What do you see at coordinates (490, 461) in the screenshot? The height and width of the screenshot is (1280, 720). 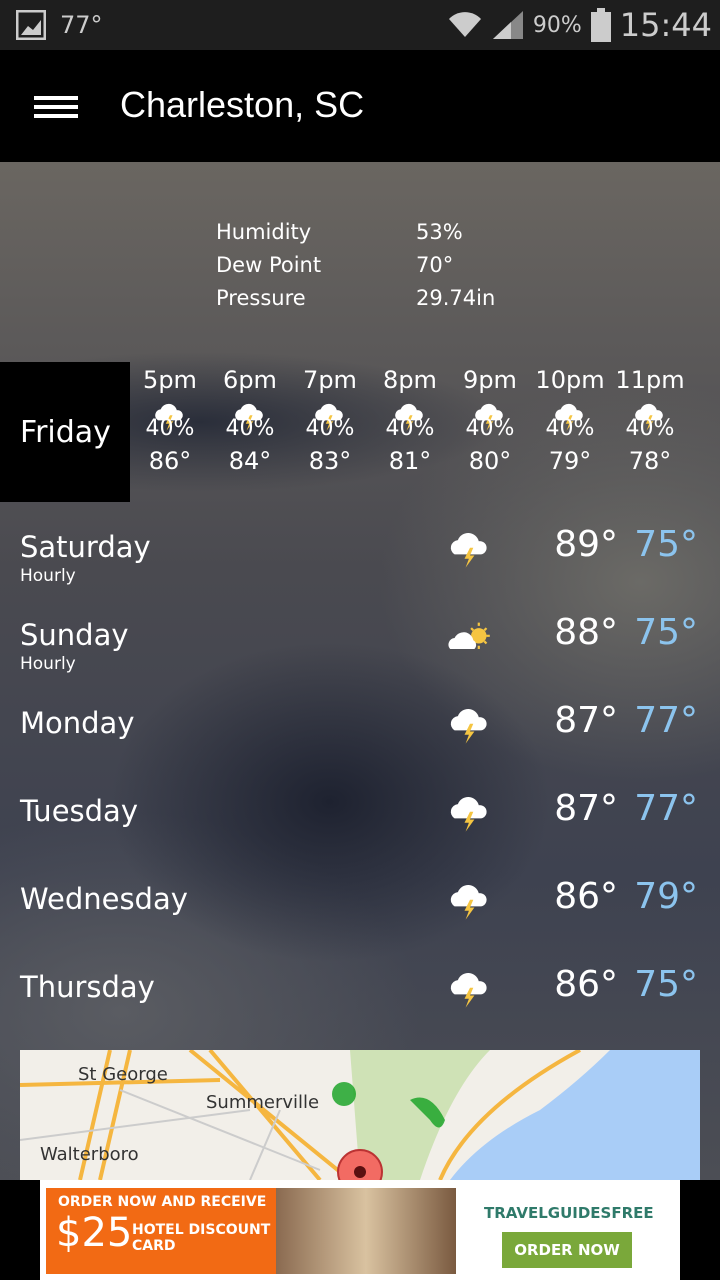 I see `hour-temp: 80°` at bounding box center [490, 461].